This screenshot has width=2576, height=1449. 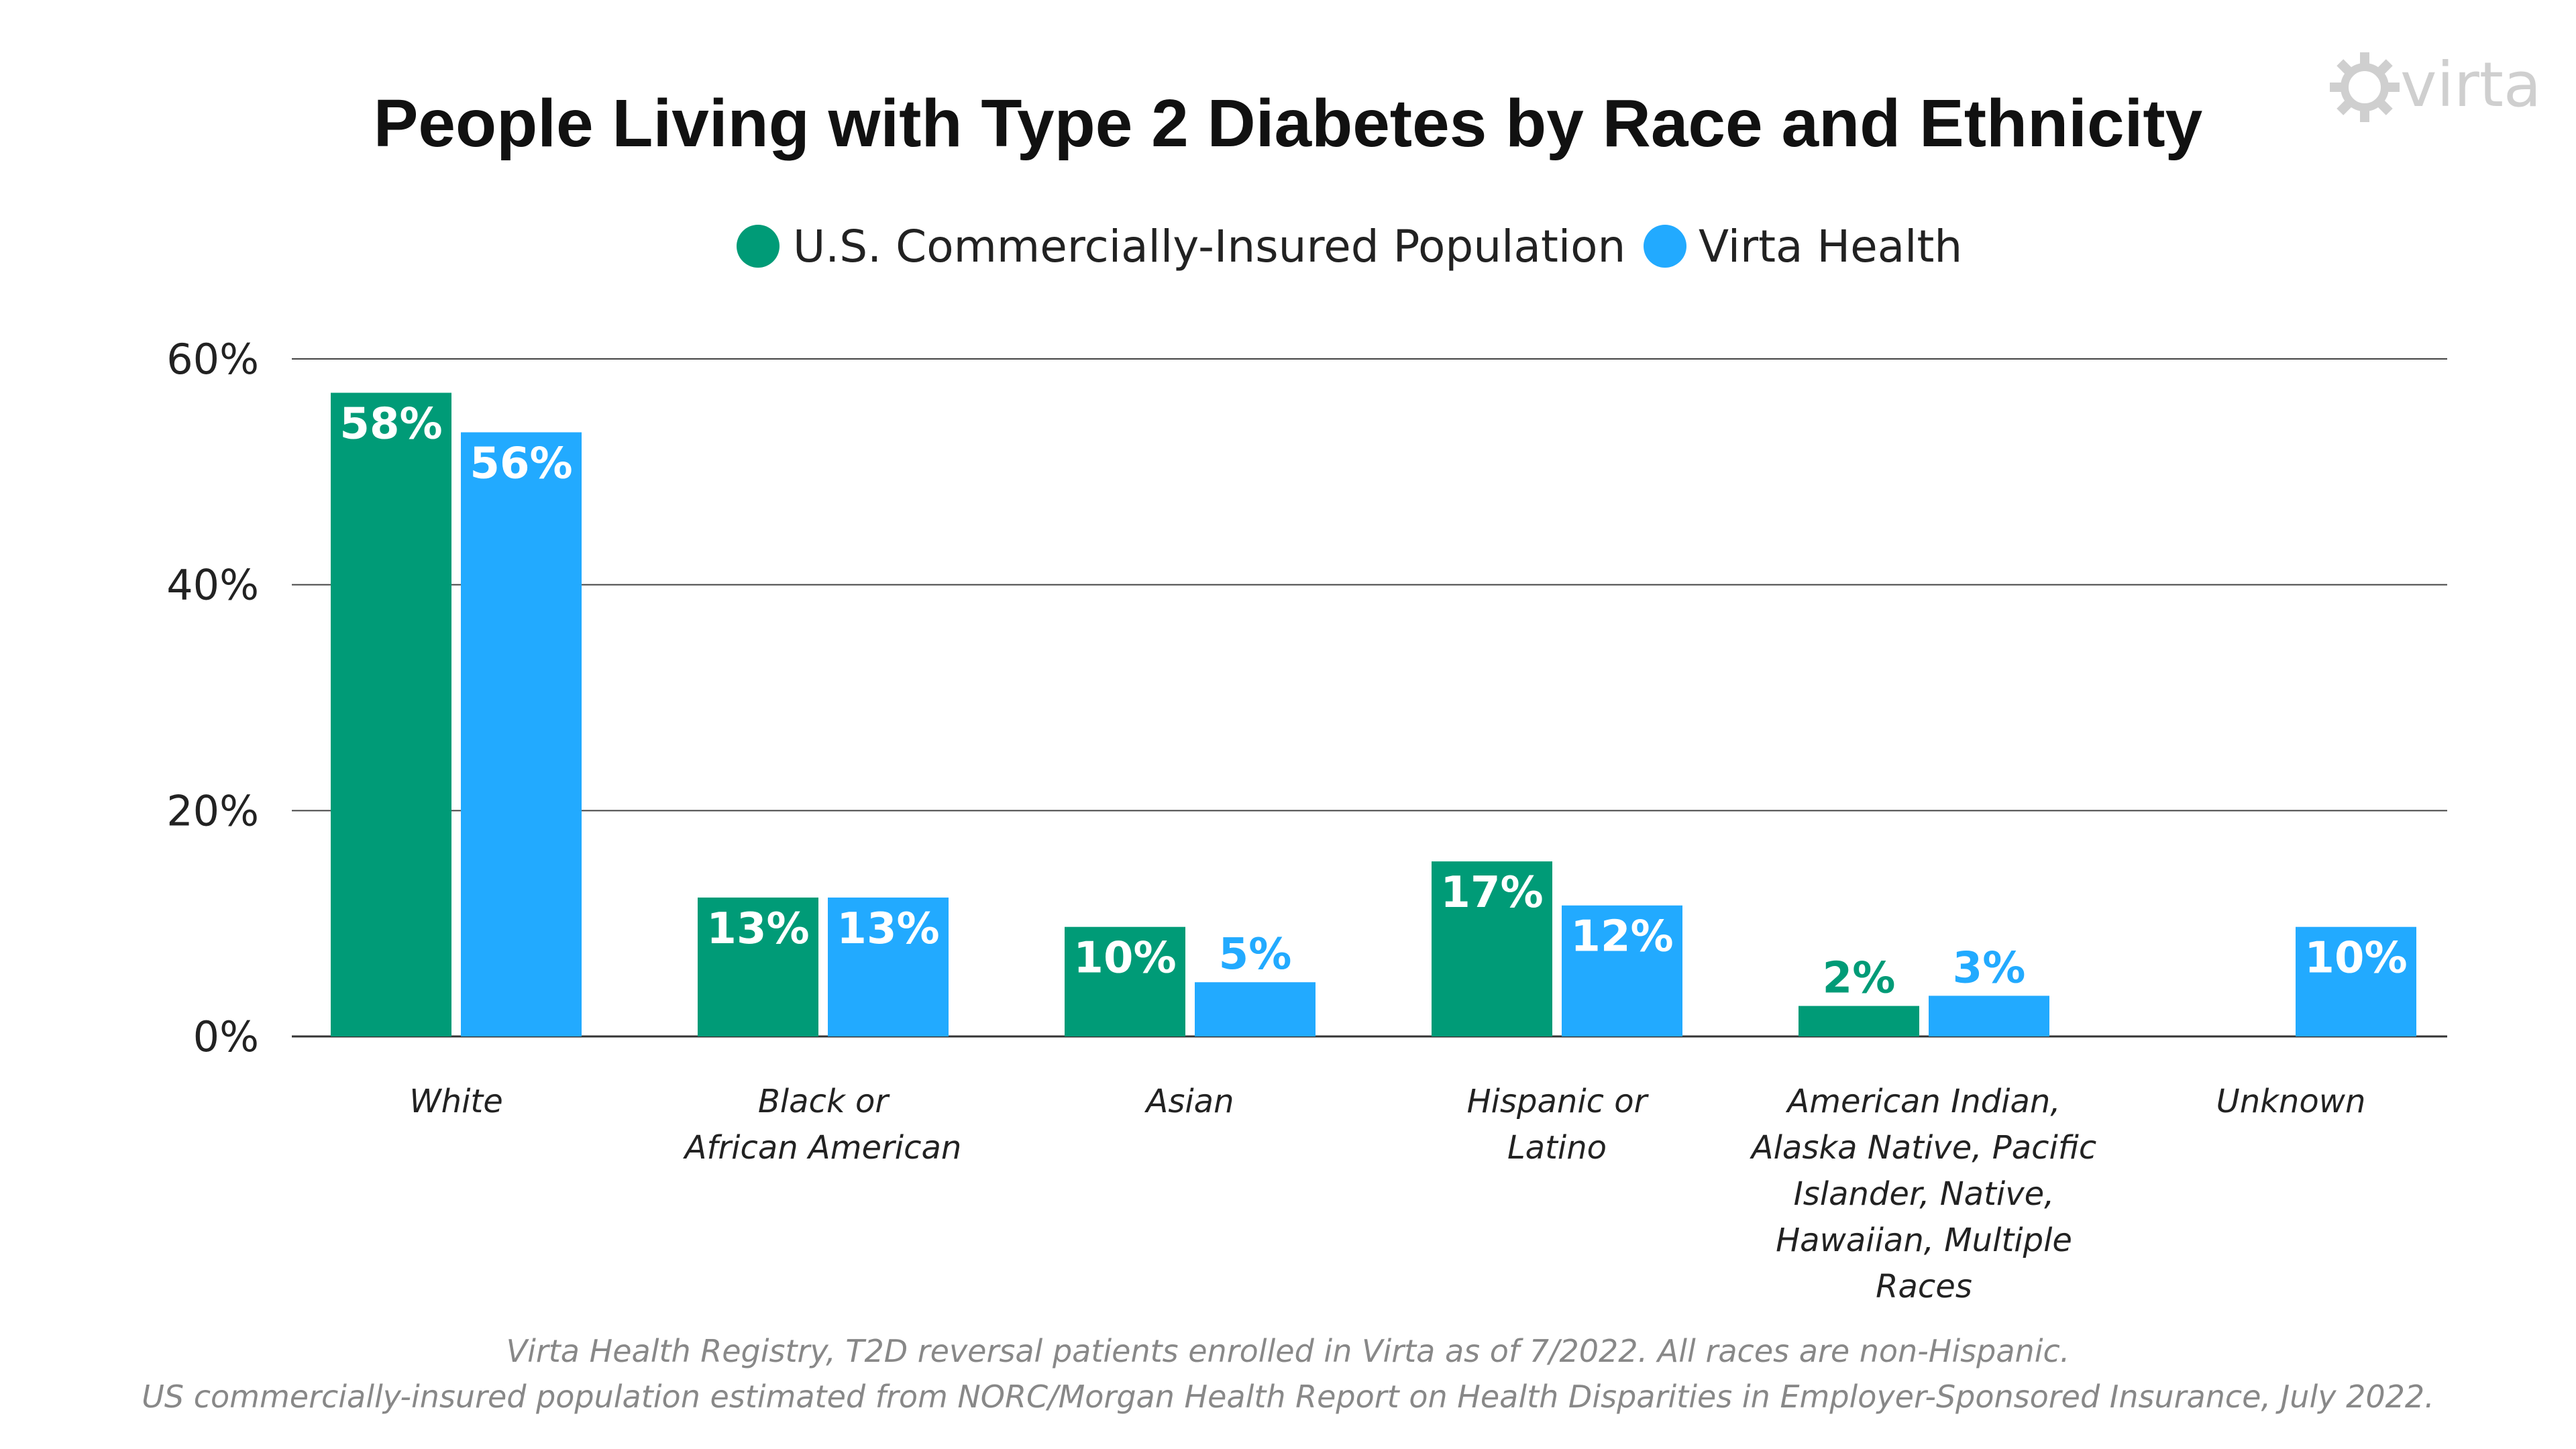 What do you see at coordinates (824, 1101) in the screenshot?
I see `x-tick-label-line: Black or` at bounding box center [824, 1101].